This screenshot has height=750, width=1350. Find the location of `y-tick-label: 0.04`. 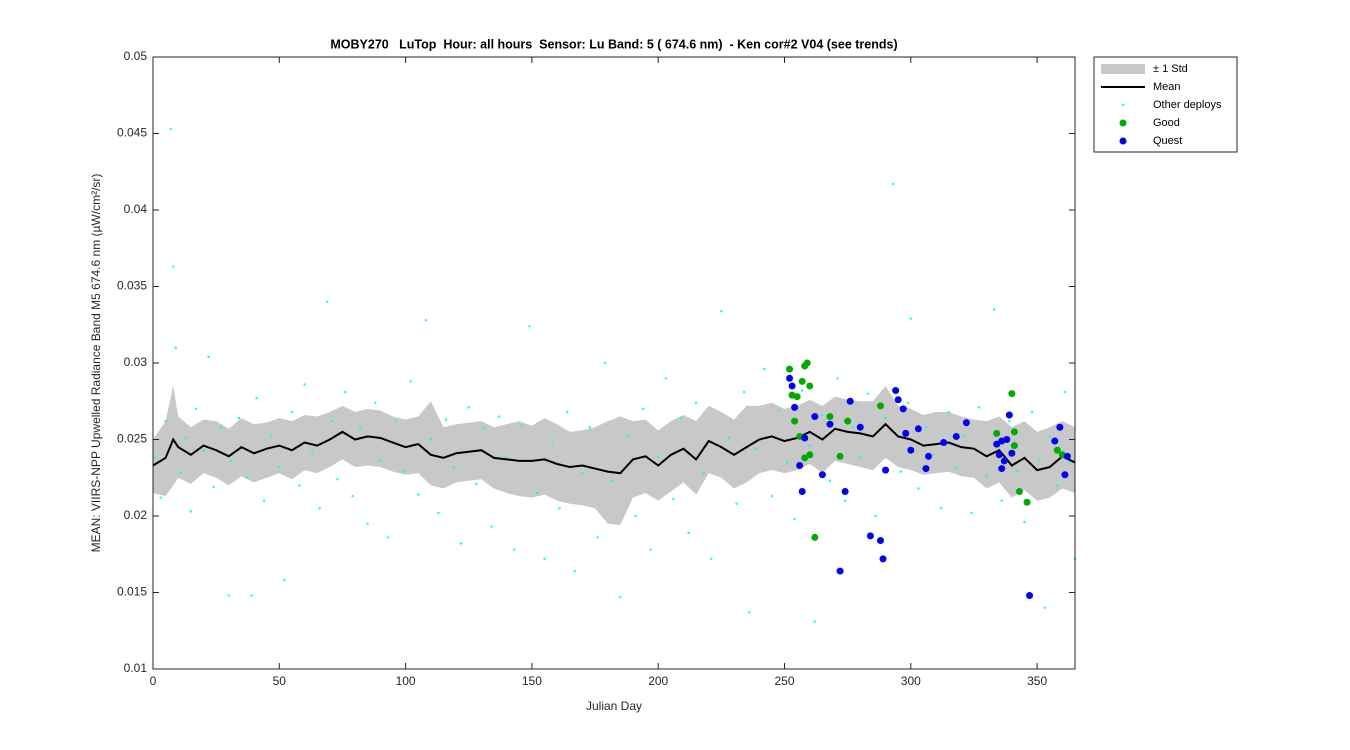

y-tick-label: 0.04 is located at coordinates (136, 209).